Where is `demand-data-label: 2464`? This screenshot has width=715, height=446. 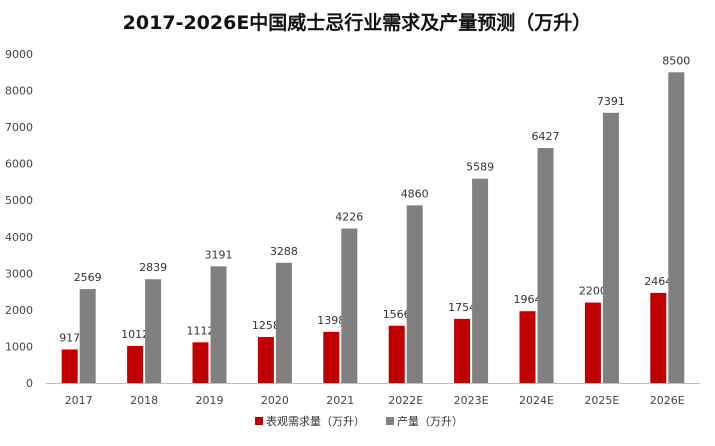
demand-data-label: 2464 is located at coordinates (658, 281).